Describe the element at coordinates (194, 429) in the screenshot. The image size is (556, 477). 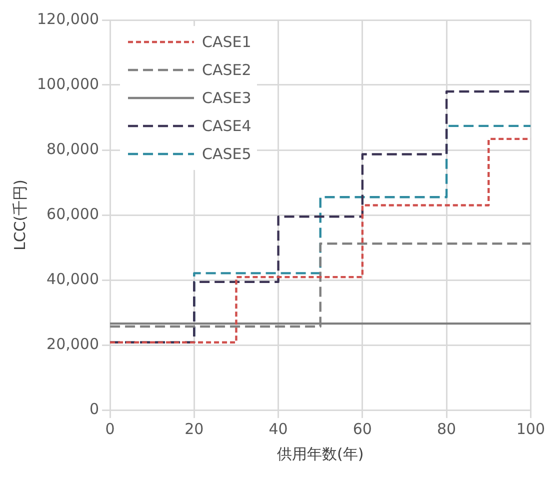
I see `x-tick-label: 20` at that location.